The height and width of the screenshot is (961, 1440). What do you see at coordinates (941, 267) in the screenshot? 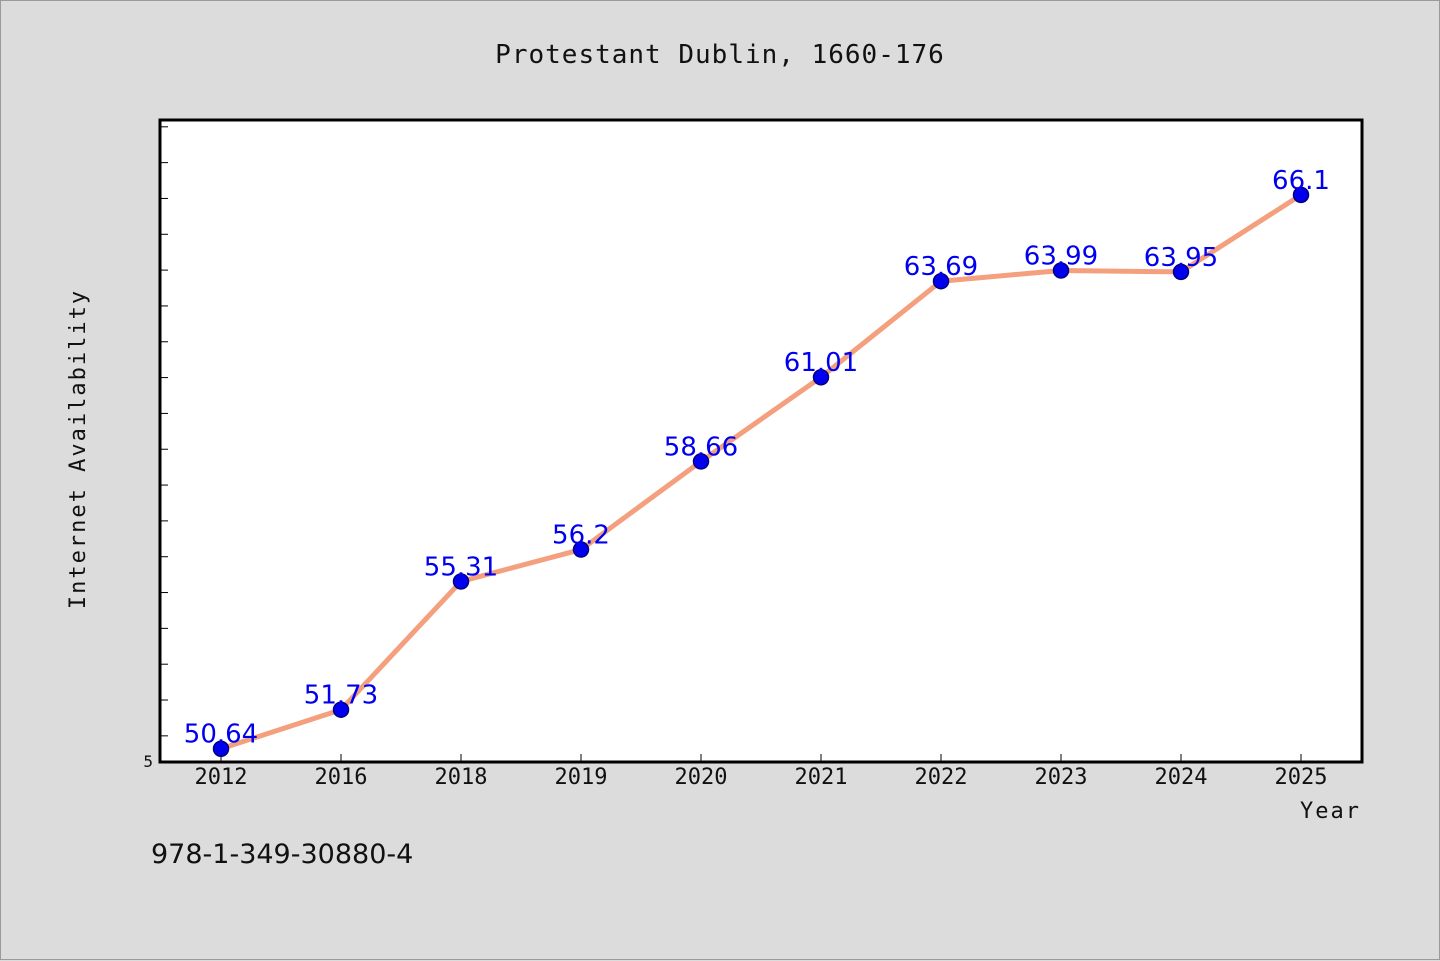
I see `data-point-label: 63.69` at bounding box center [941, 267].